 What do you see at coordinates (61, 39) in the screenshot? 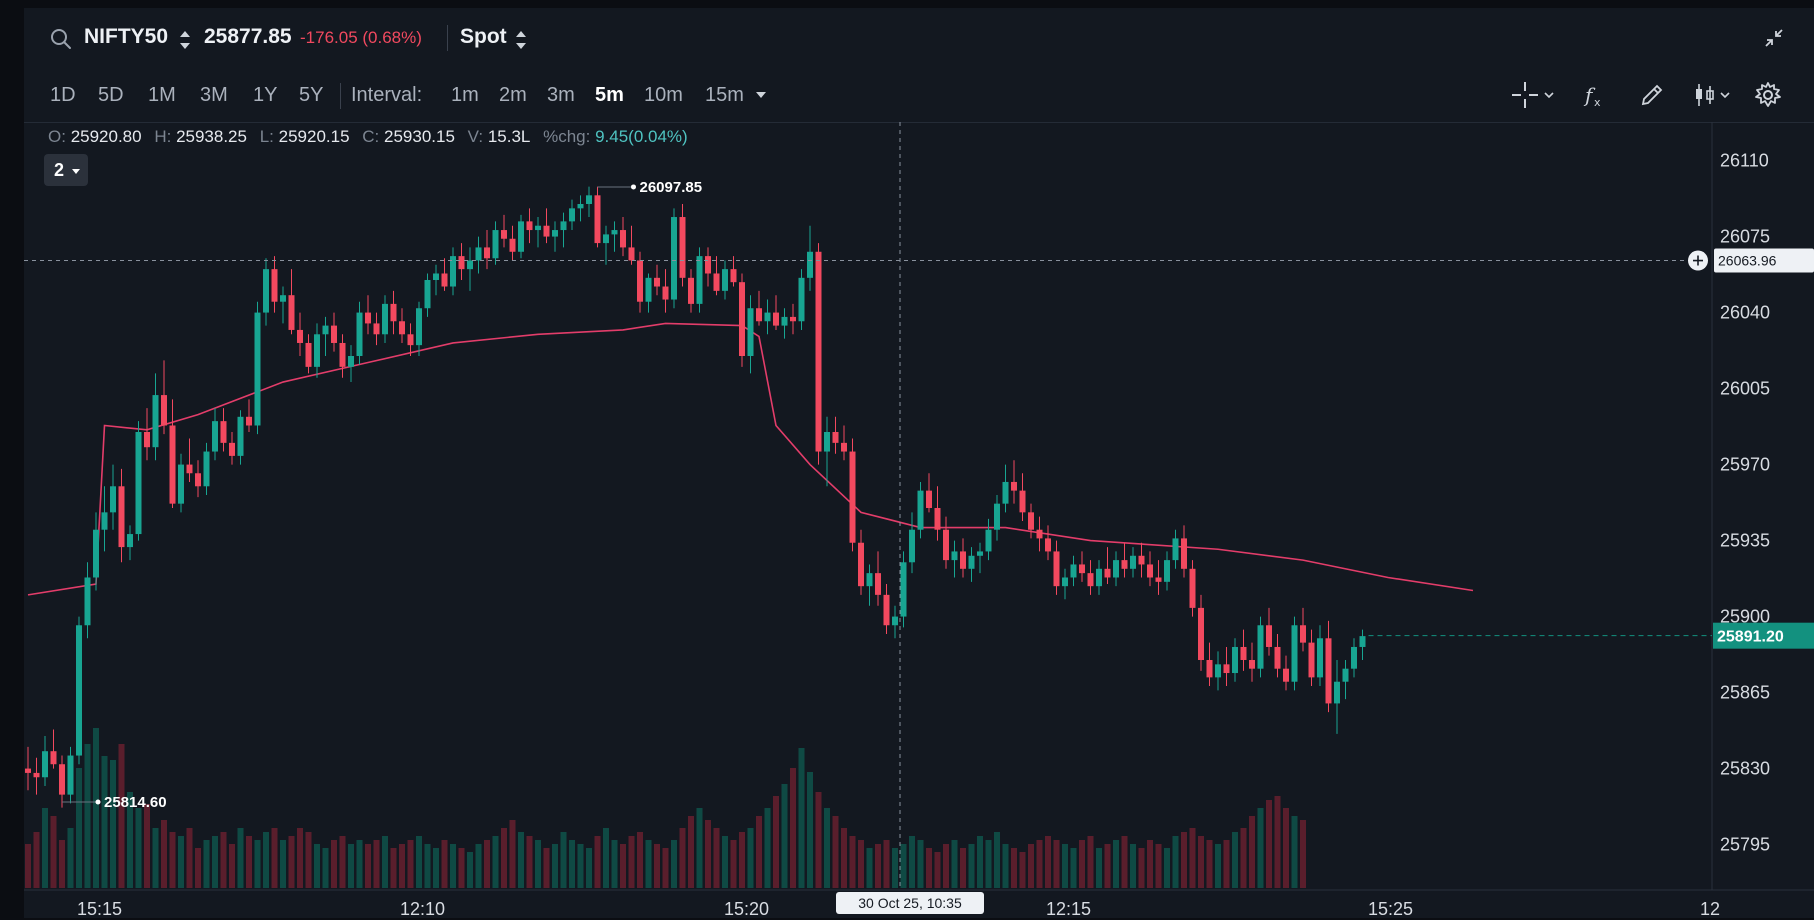
I see `search-icon` at bounding box center [61, 39].